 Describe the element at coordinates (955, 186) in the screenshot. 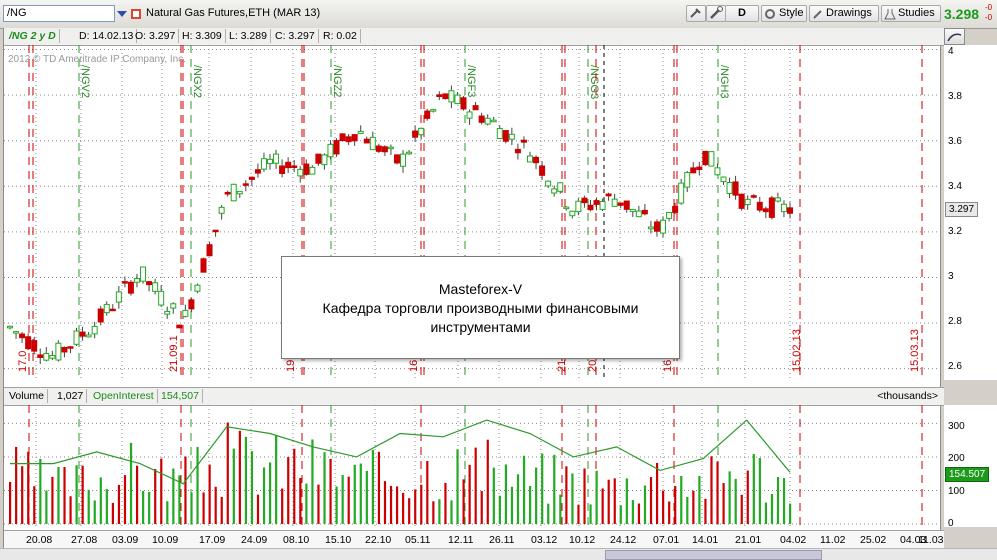

I see `price-tick: 3.4` at that location.